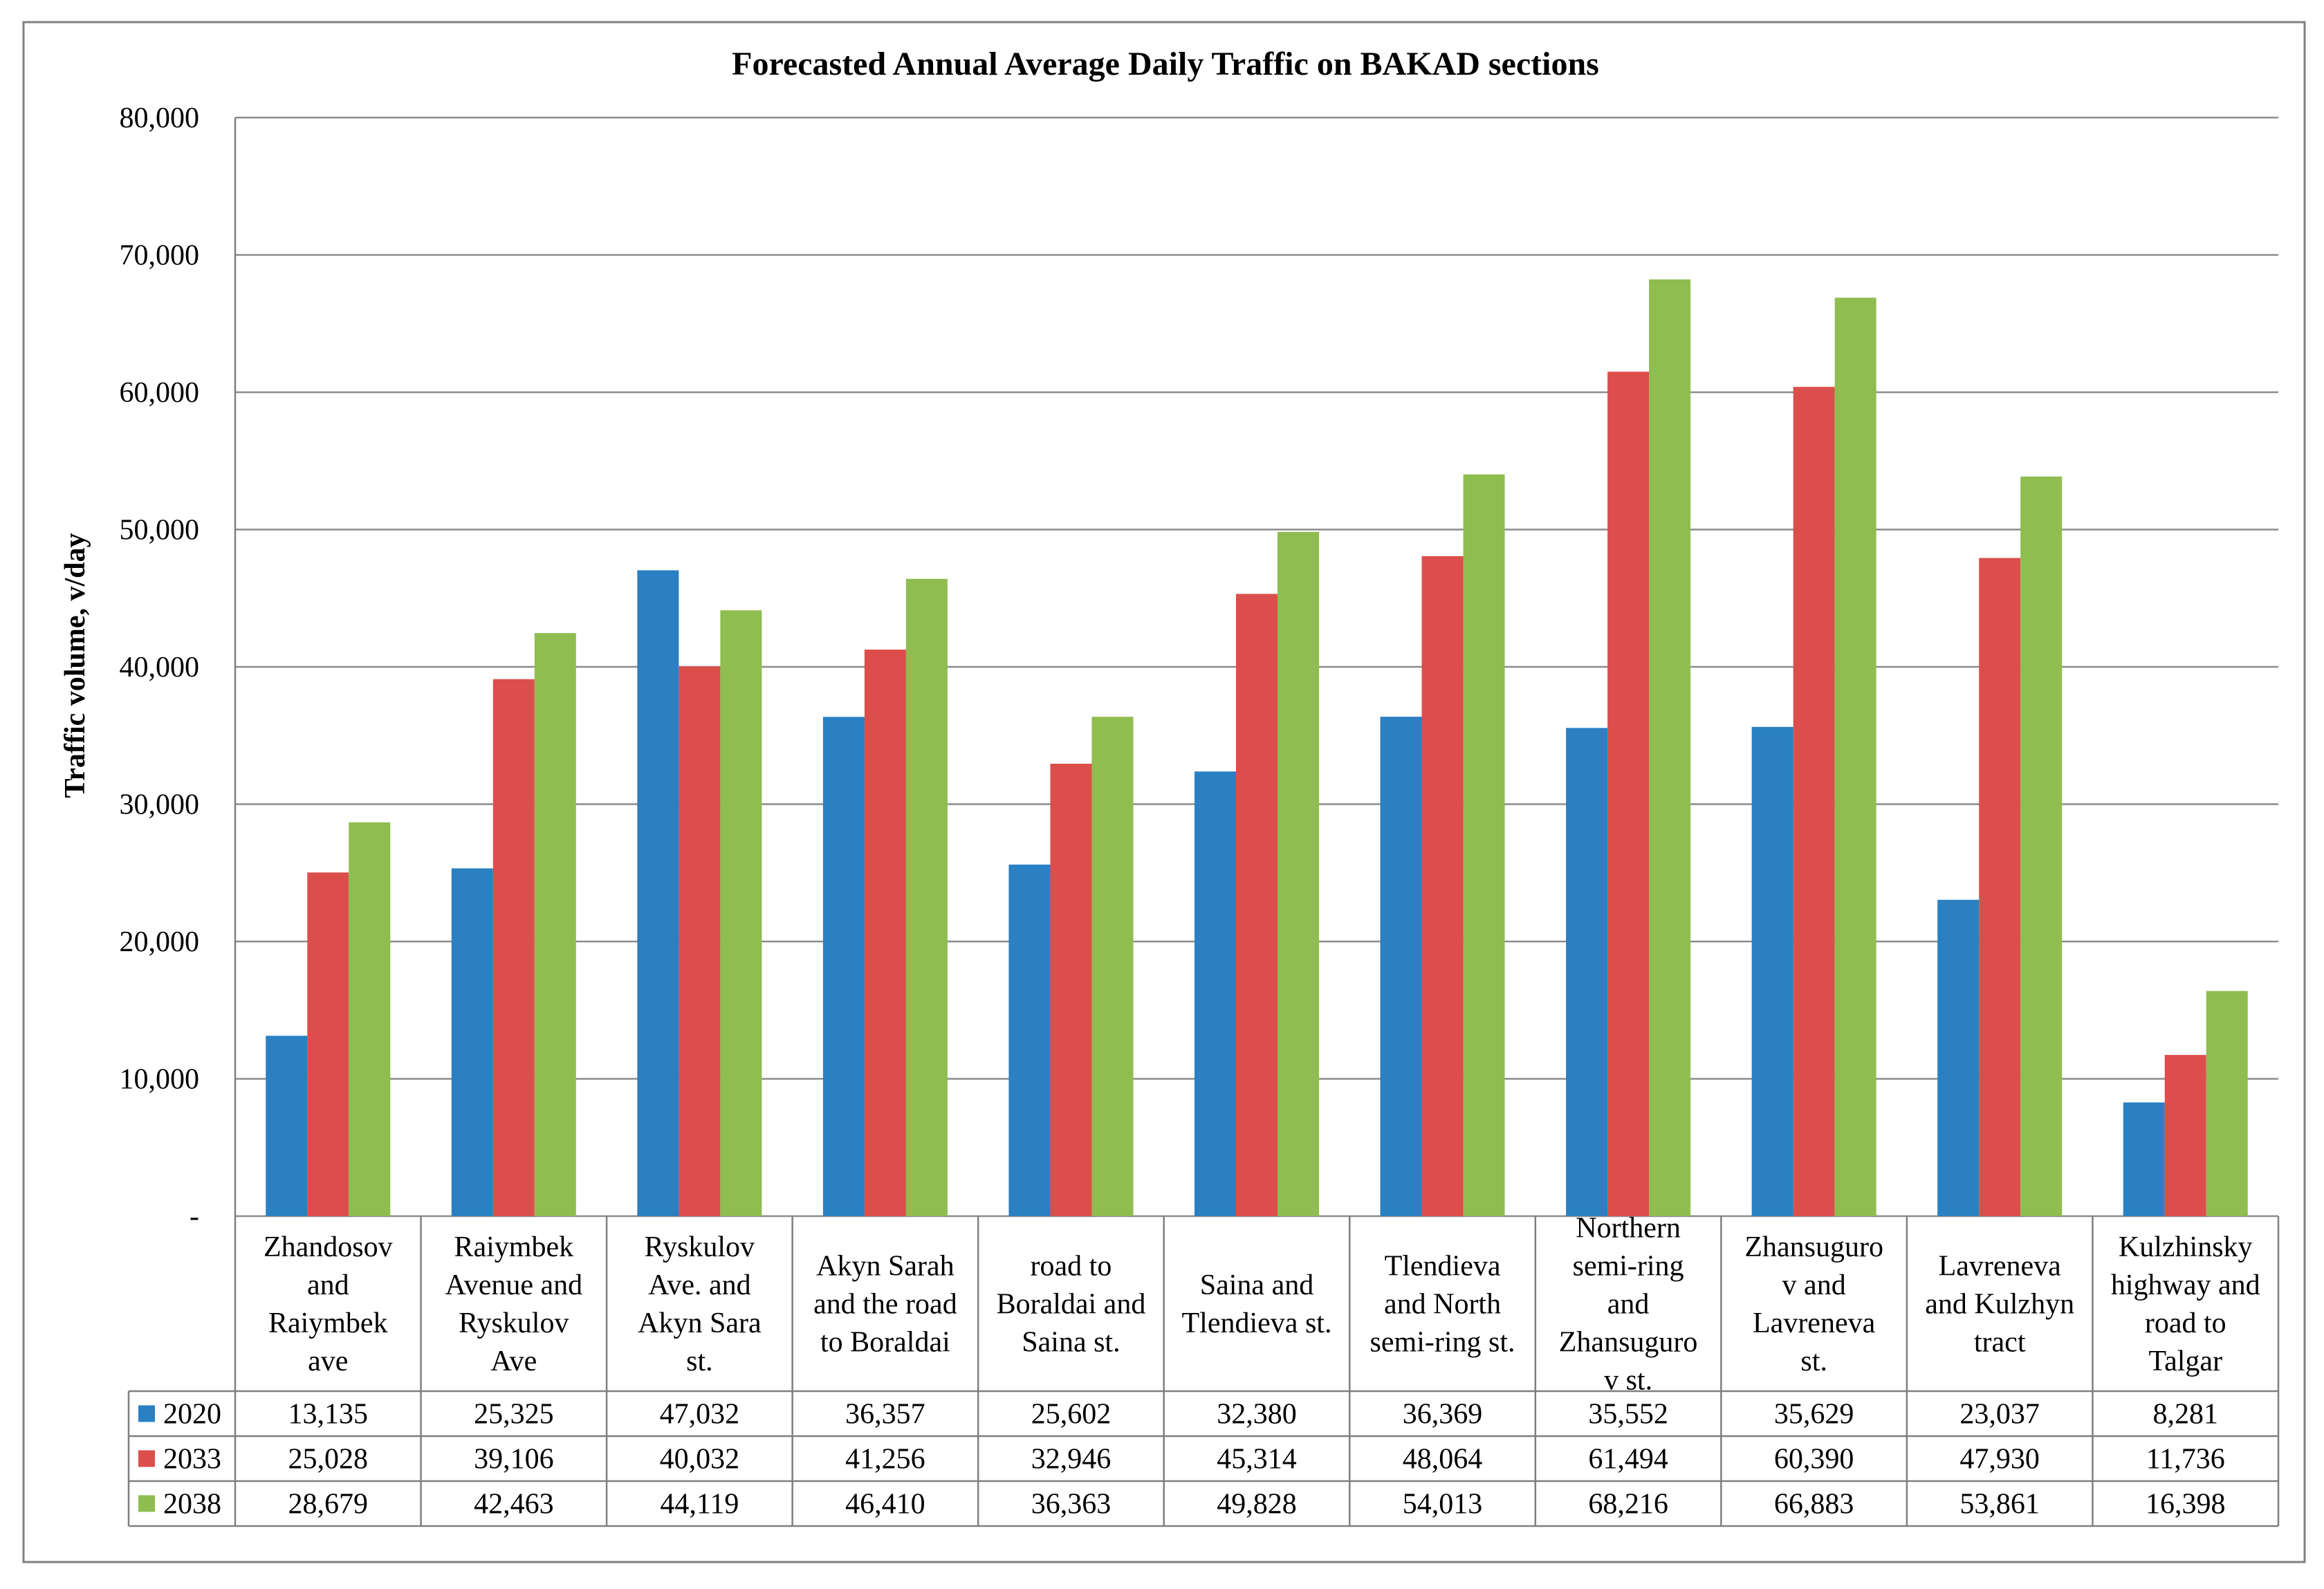 The image size is (2324, 1589). What do you see at coordinates (1999, 1305) in the screenshot?
I see `category-label: and Kulzhyn` at bounding box center [1999, 1305].